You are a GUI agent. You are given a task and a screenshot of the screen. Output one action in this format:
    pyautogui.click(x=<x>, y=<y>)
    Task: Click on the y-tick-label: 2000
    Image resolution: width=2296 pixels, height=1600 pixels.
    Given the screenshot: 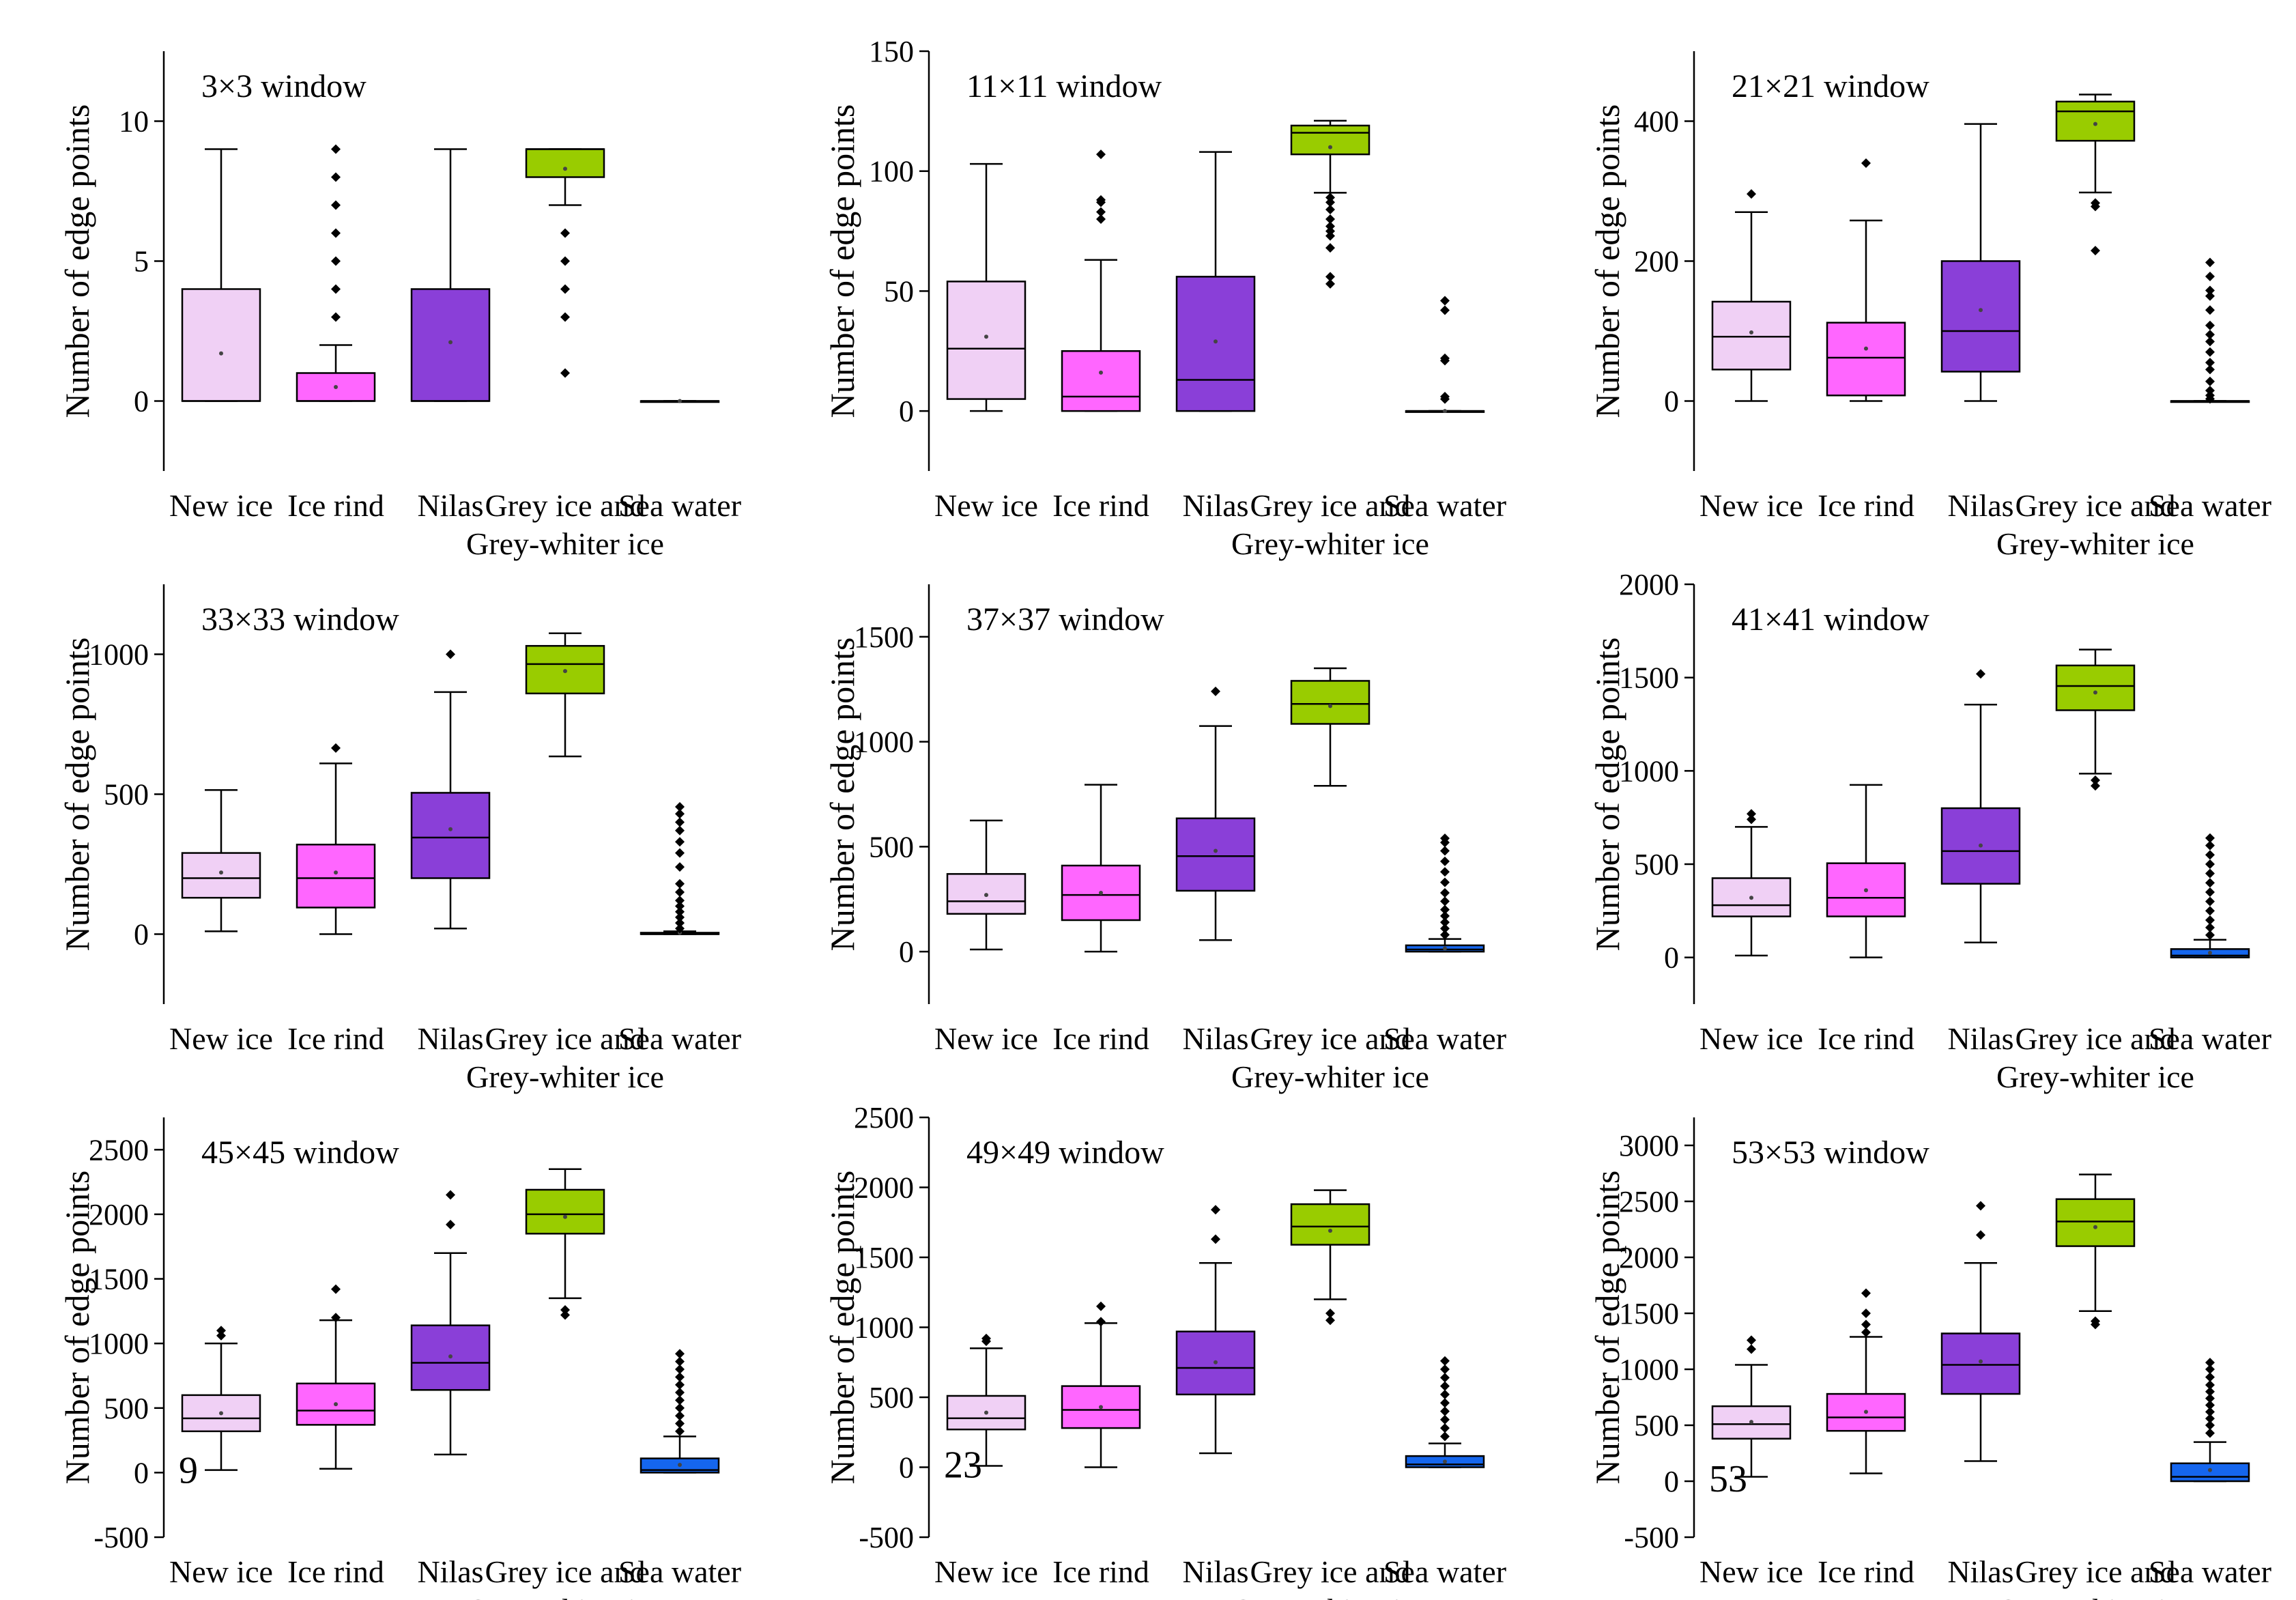 What is the action you would take?
    pyautogui.click(x=1649, y=1258)
    